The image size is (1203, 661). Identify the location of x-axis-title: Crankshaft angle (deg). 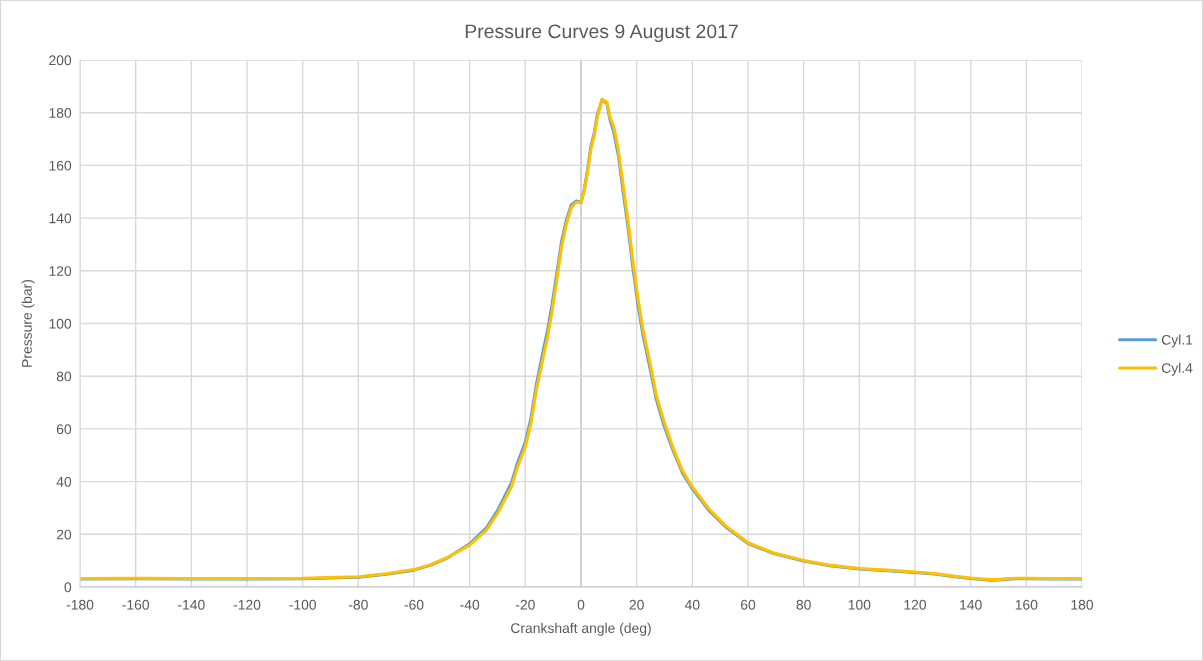
(581, 629).